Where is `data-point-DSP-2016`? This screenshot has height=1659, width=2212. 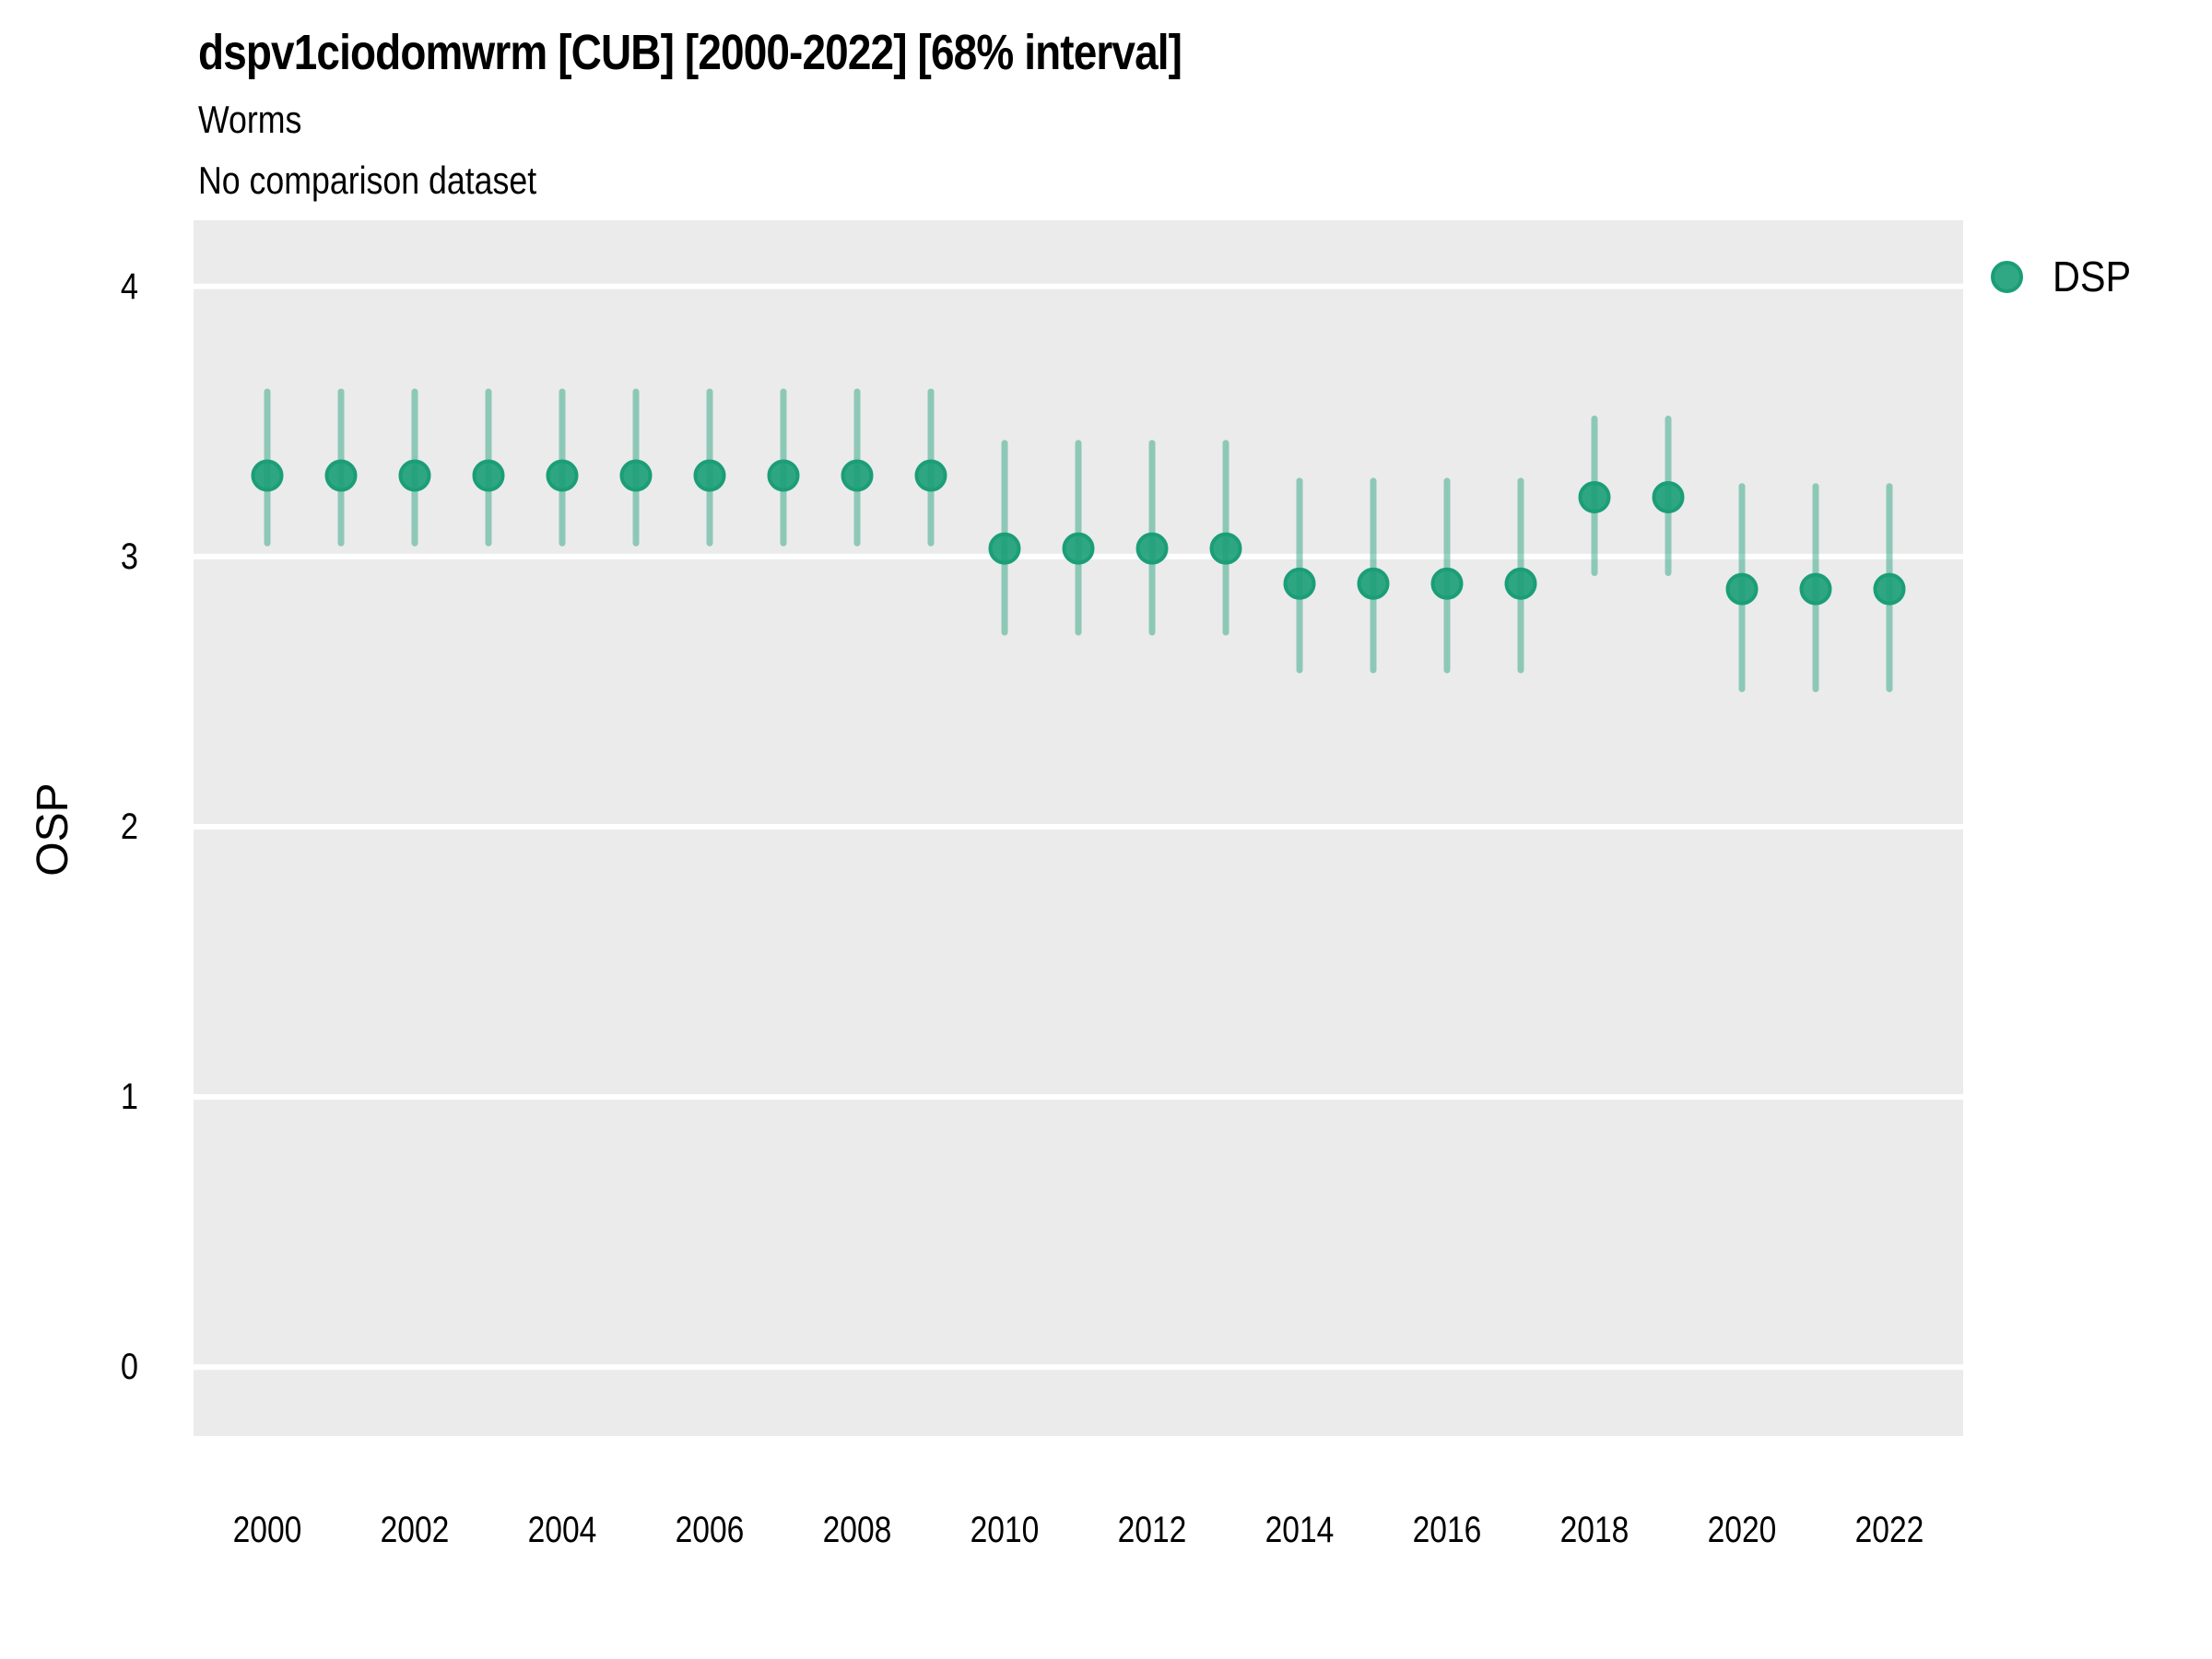
data-point-DSP-2016 is located at coordinates (1447, 583).